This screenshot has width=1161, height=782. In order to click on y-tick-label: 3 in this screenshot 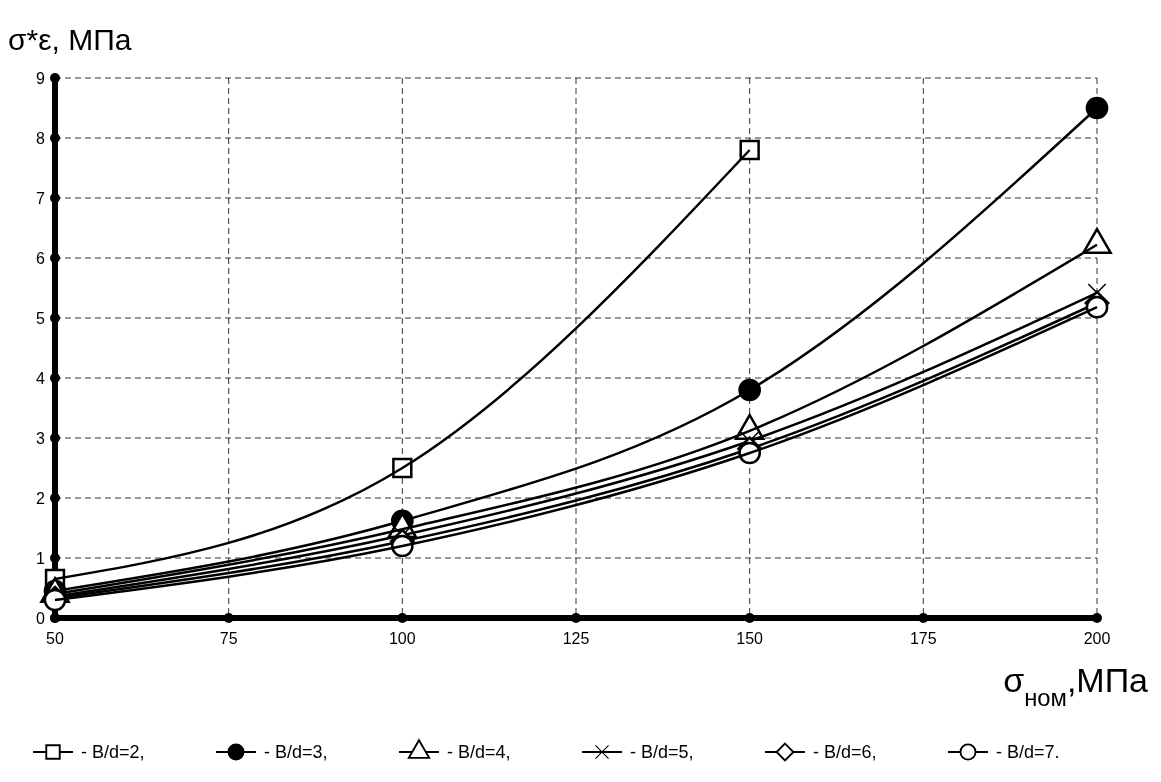, I will do `click(41, 438)`.